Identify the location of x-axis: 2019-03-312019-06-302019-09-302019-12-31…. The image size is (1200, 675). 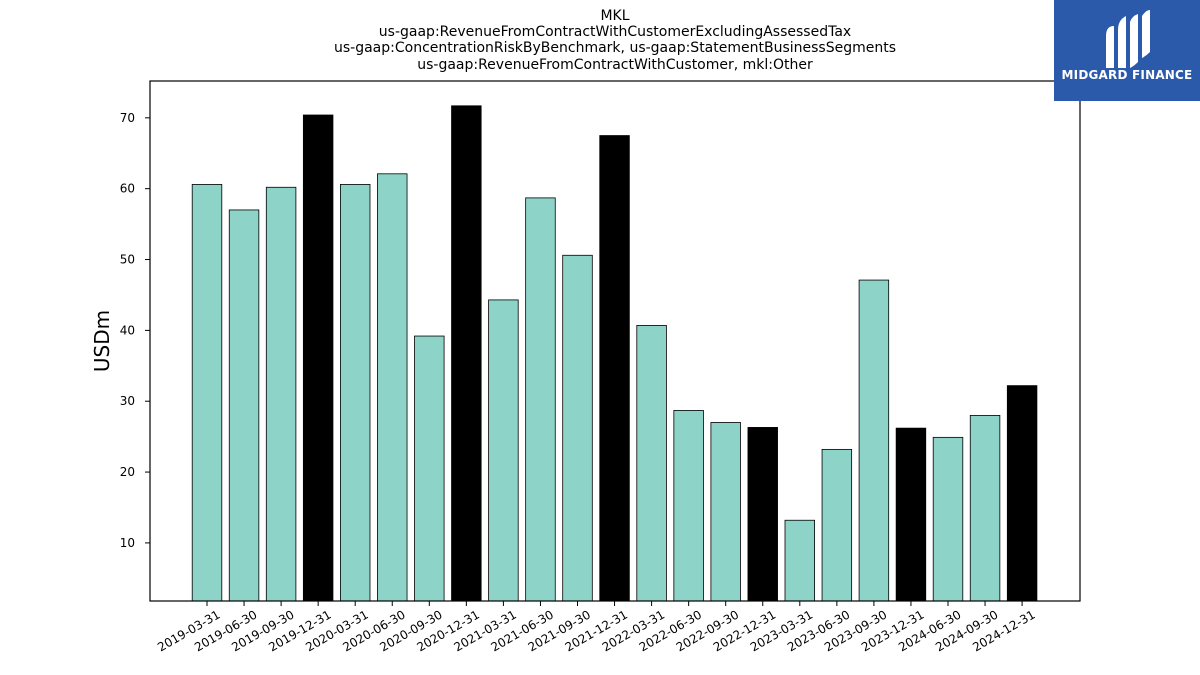
(596, 627).